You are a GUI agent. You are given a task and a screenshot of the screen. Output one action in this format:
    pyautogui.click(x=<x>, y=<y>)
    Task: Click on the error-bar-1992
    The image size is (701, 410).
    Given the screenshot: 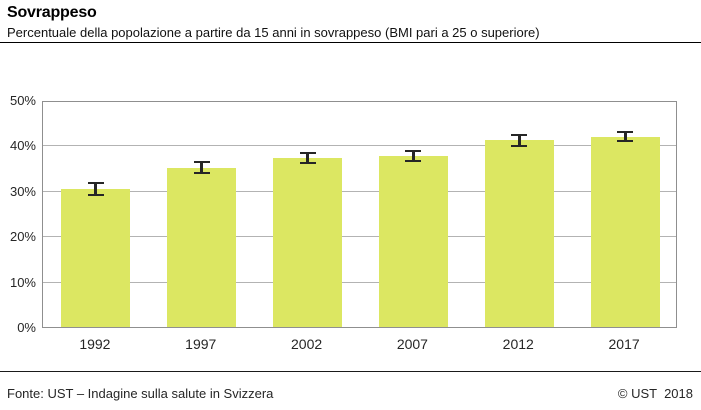 What is the action you would take?
    pyautogui.click(x=95, y=189)
    